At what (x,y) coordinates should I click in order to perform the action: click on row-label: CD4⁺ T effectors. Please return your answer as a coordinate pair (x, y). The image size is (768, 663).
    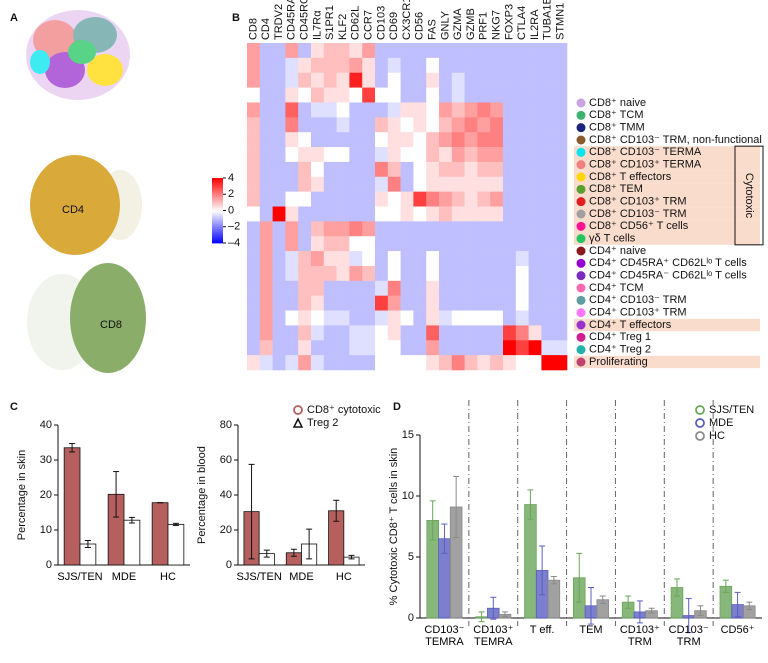
    Looking at the image, I should click on (630, 325).